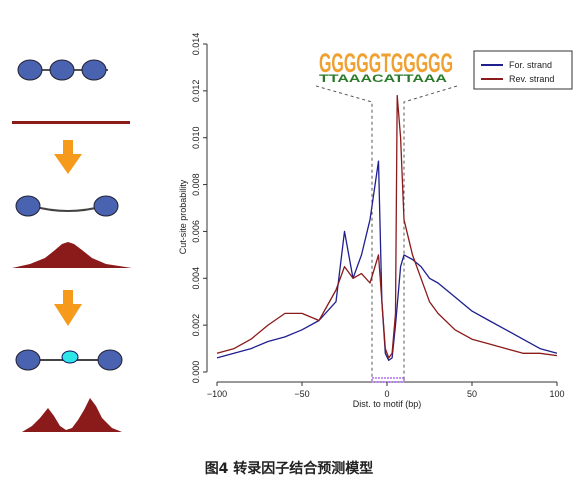  Describe the element at coordinates (387, 404) in the screenshot. I see `x-axis-label: Dist. to motif (bp)` at that location.